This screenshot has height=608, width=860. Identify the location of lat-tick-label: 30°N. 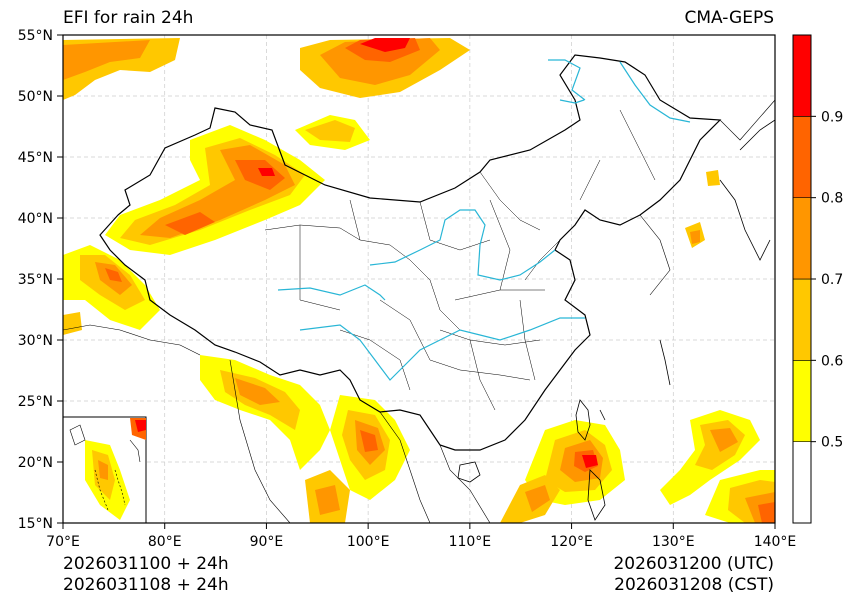
(35, 341).